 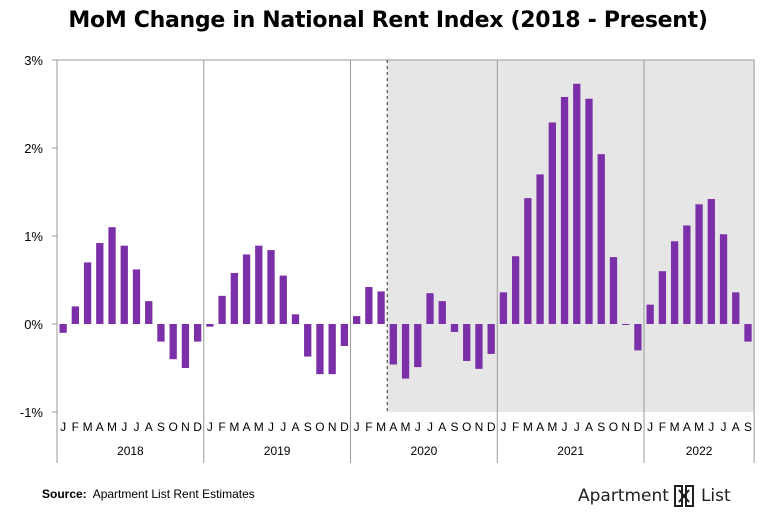 What do you see at coordinates (32, 412) in the screenshot?
I see `y-tick-label: -1%` at bounding box center [32, 412].